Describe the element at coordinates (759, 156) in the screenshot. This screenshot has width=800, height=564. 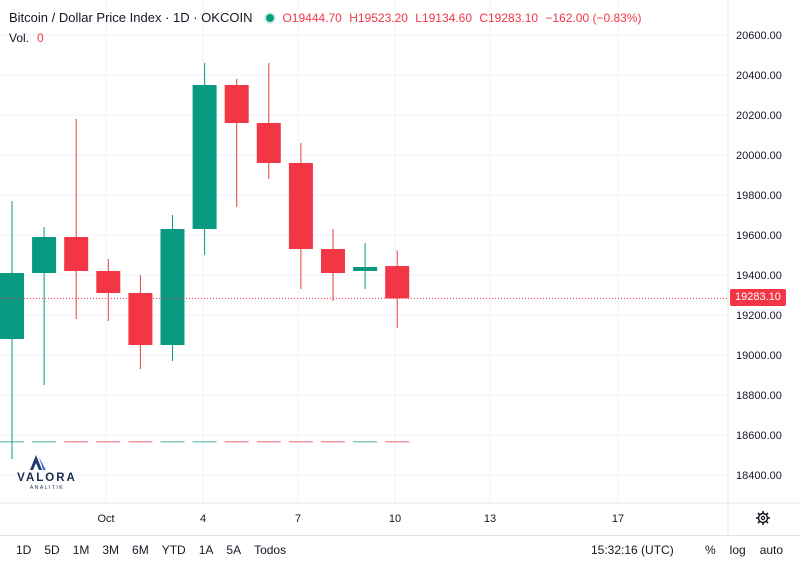
I see `price-tick-label: 20000.00` at that location.